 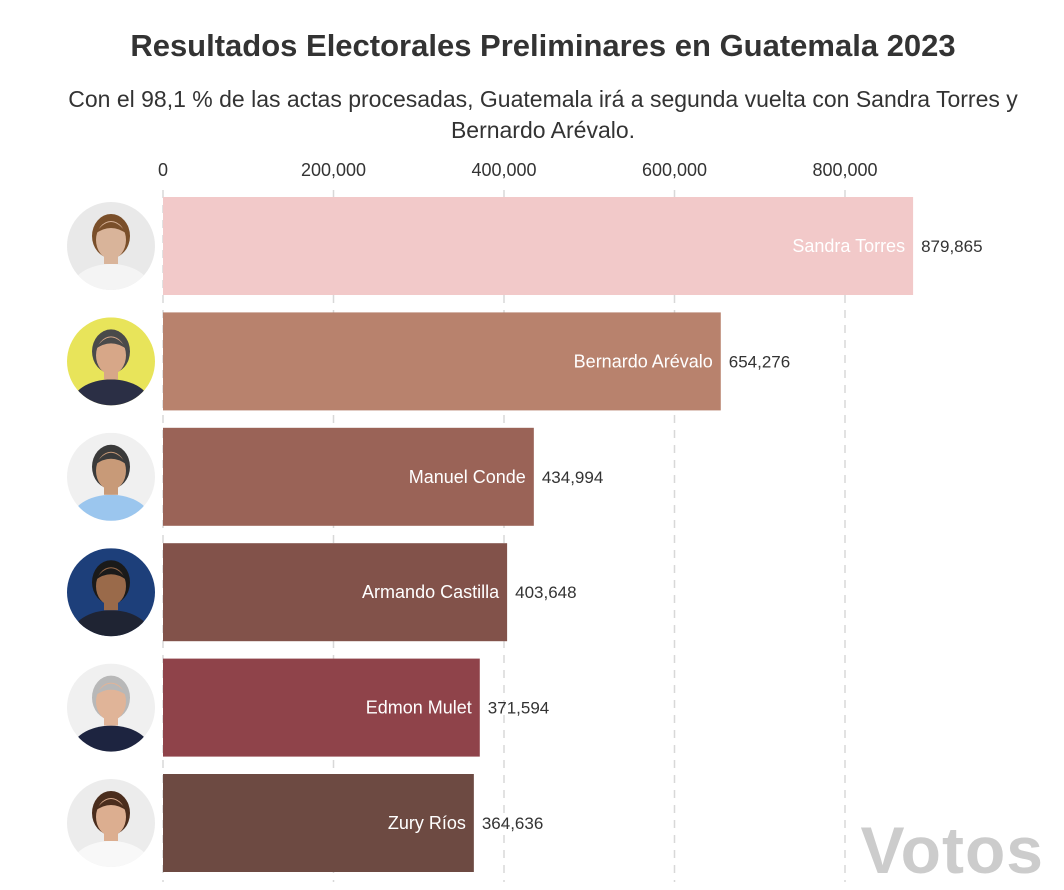 What do you see at coordinates (467, 477) in the screenshot?
I see `bar-category-label: Manuel Conde` at bounding box center [467, 477].